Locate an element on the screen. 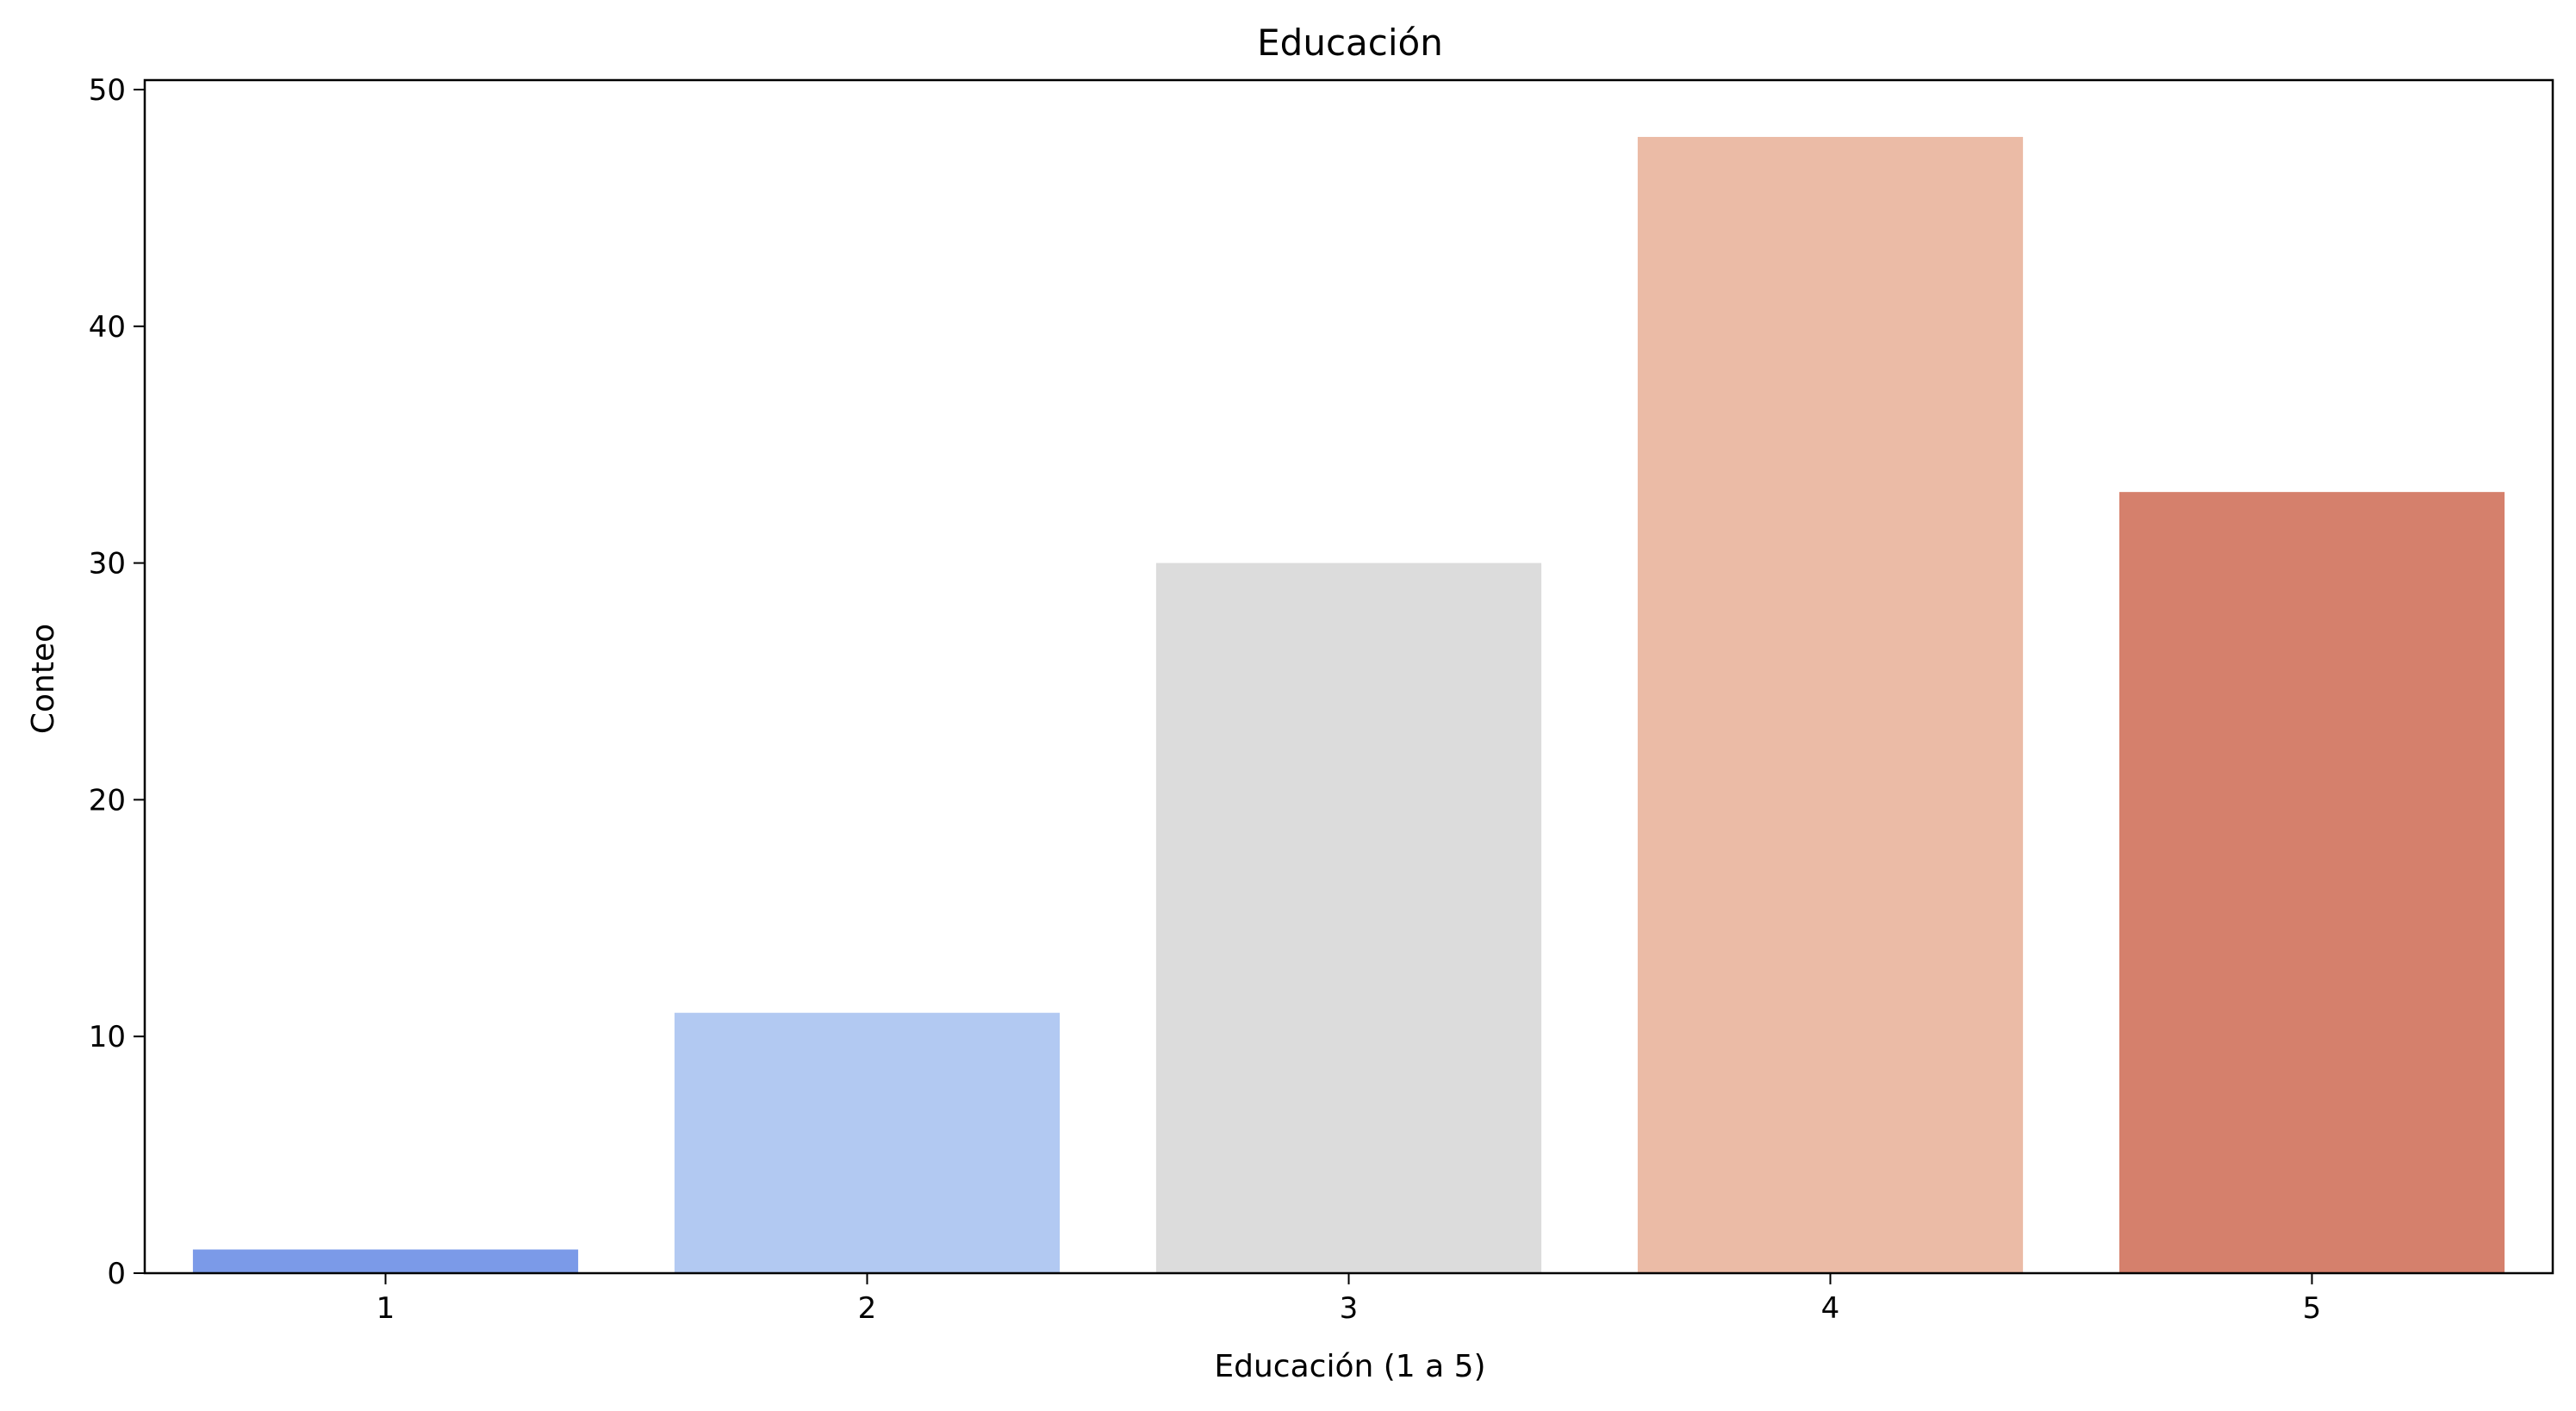 This screenshot has width=2576, height=1411. chart-title: Educación is located at coordinates (1350, 43).